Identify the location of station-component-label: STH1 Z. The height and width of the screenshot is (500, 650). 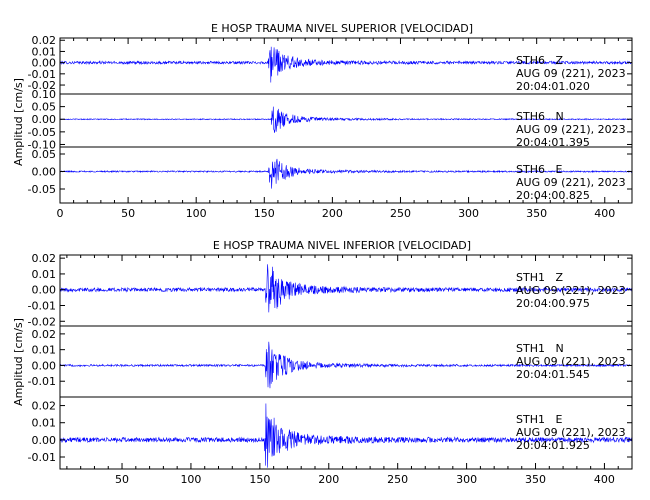
(539, 277).